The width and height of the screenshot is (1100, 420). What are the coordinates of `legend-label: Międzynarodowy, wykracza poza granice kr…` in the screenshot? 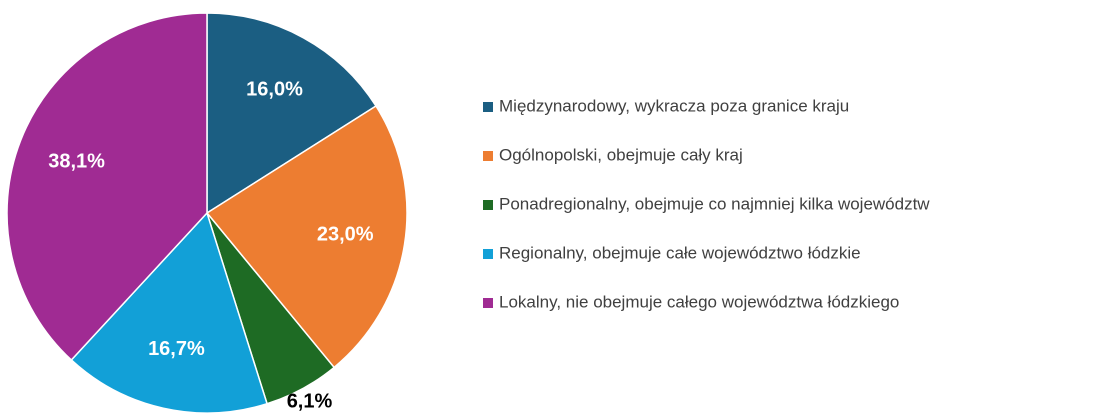 It's located at (674, 105).